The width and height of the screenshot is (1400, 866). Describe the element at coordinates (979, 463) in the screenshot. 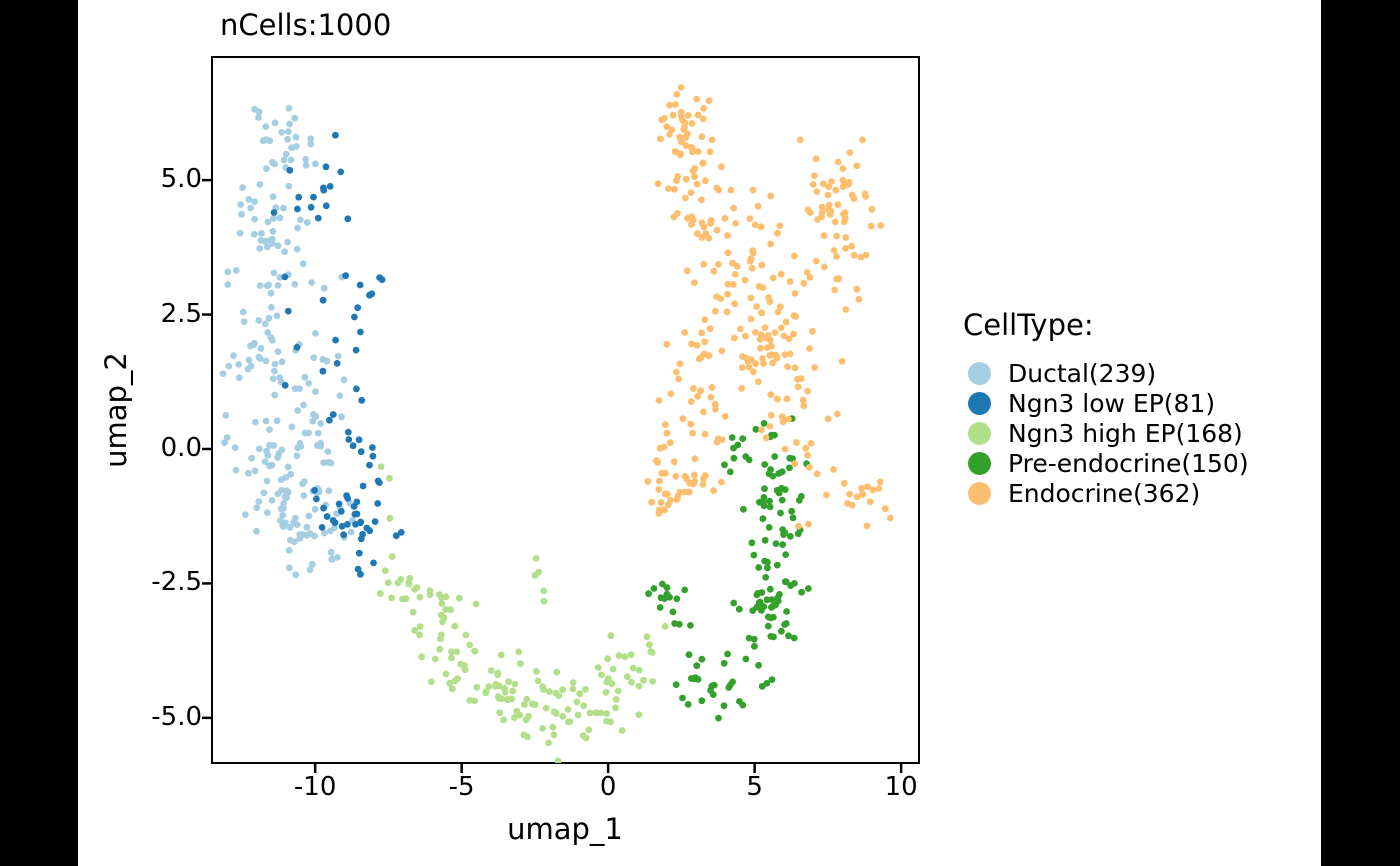

I see `legend-swatch-pre-endocrine` at that location.